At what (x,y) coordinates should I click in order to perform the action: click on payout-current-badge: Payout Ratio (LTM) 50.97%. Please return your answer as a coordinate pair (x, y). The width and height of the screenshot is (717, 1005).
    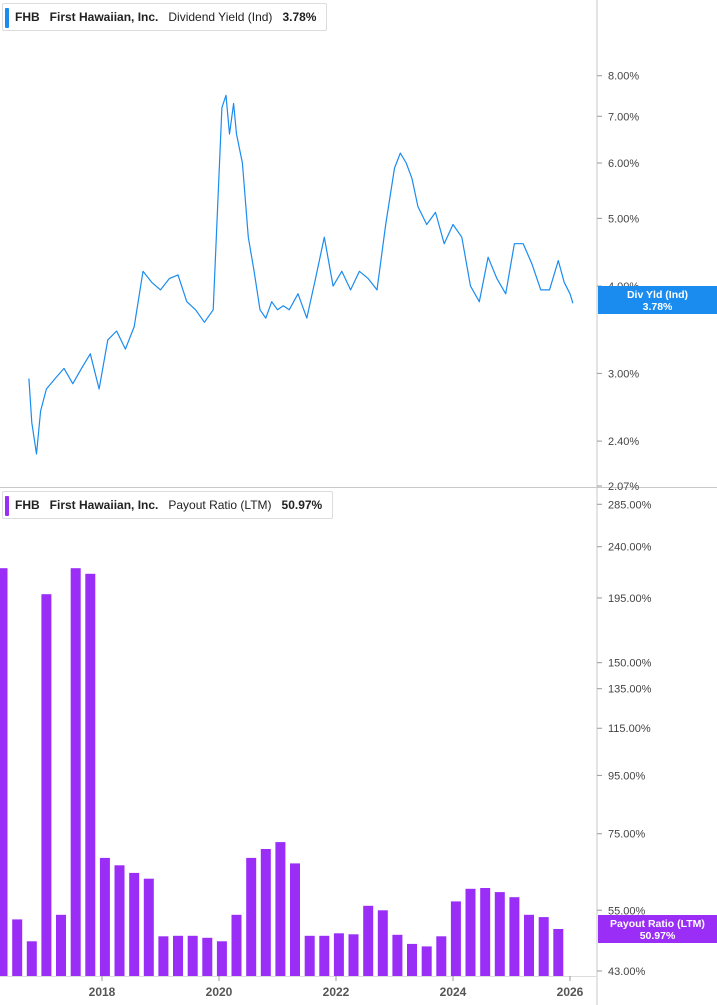
    Looking at the image, I should click on (657, 929).